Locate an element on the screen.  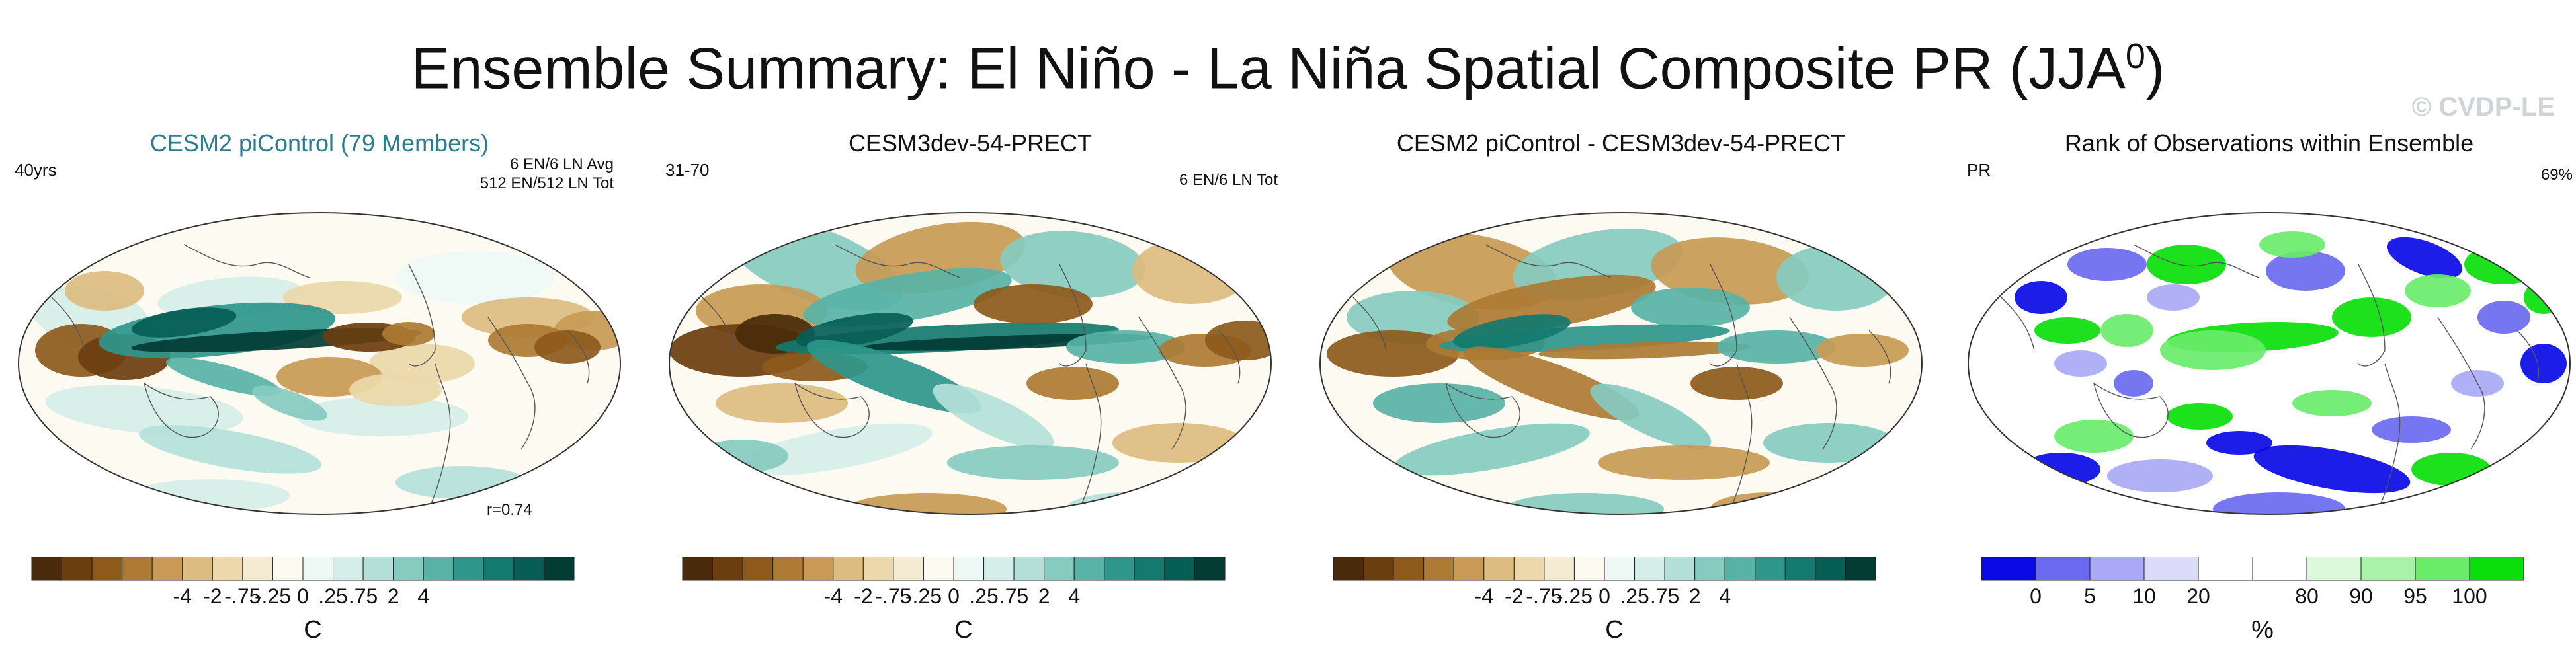
panel-right-labels: 6 EN/6 LN Tot is located at coordinates (1228, 180).